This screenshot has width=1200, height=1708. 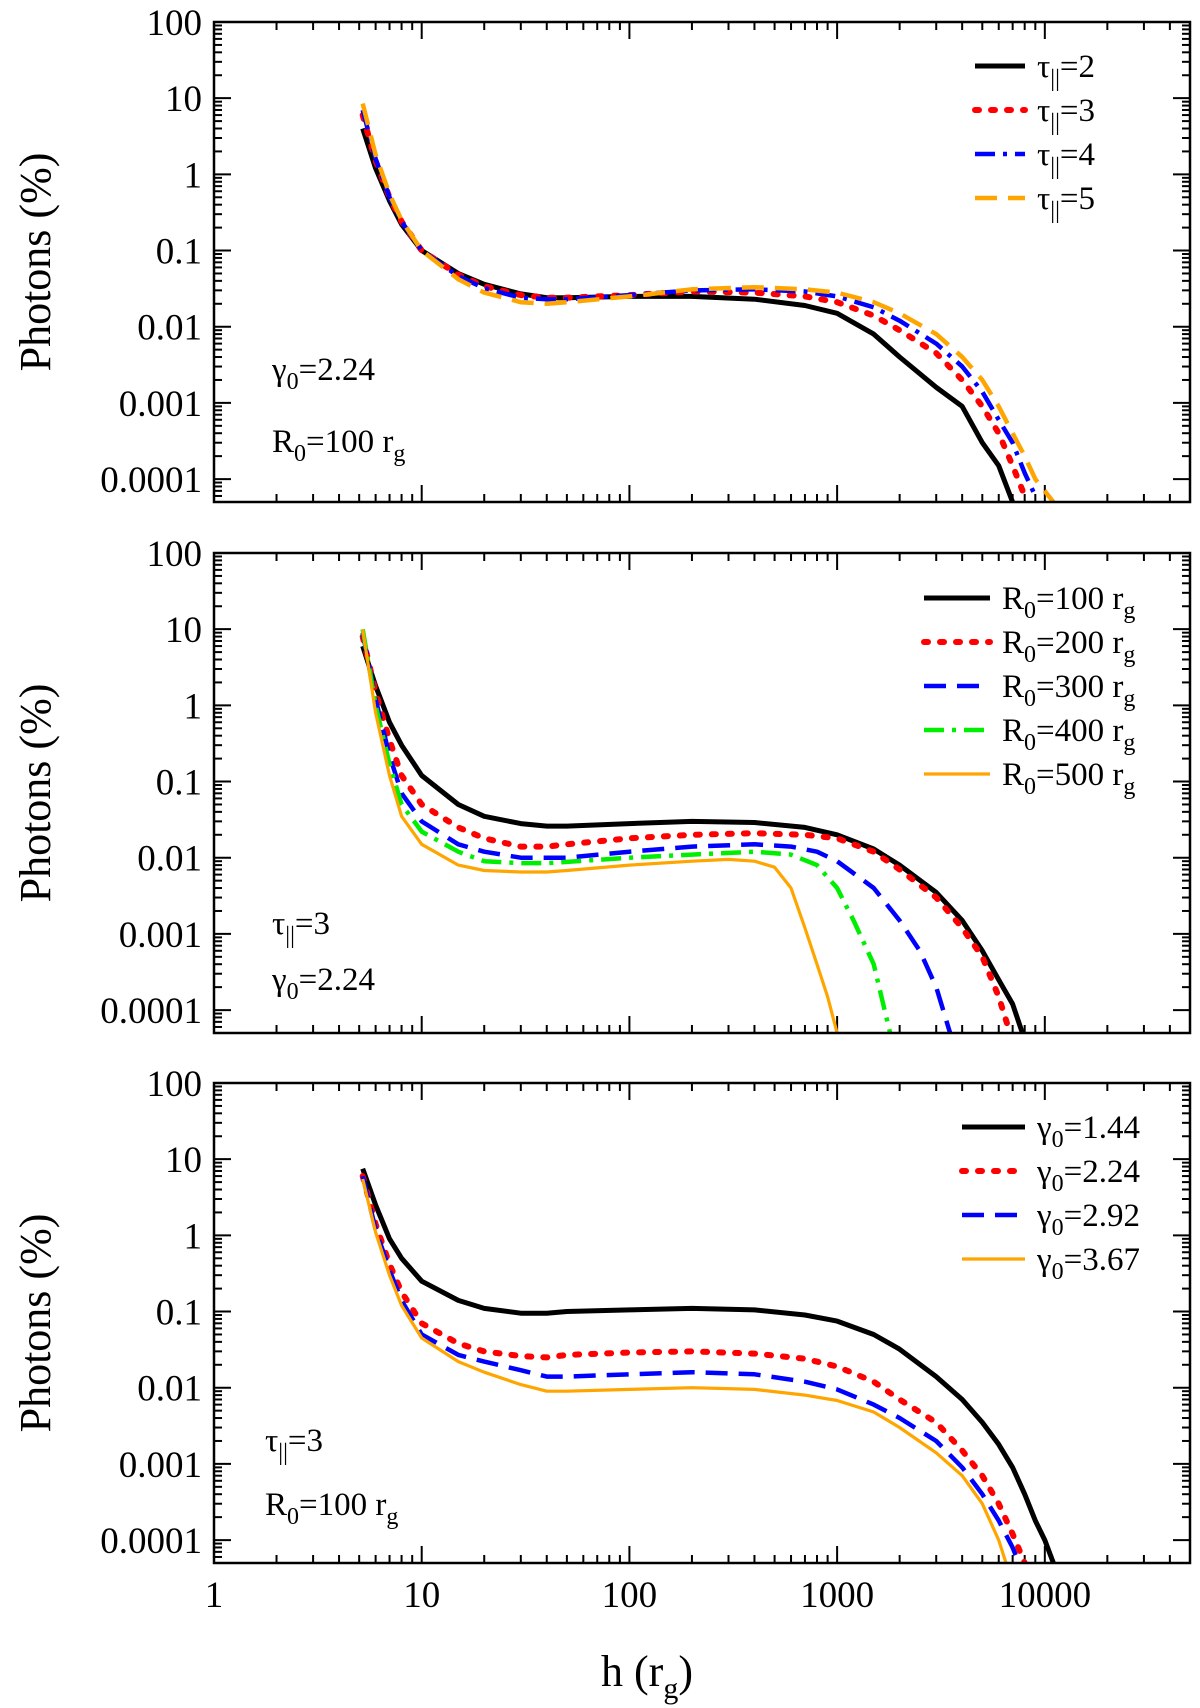 I want to click on x-tick-label: 10000, so click(x=1045, y=1595).